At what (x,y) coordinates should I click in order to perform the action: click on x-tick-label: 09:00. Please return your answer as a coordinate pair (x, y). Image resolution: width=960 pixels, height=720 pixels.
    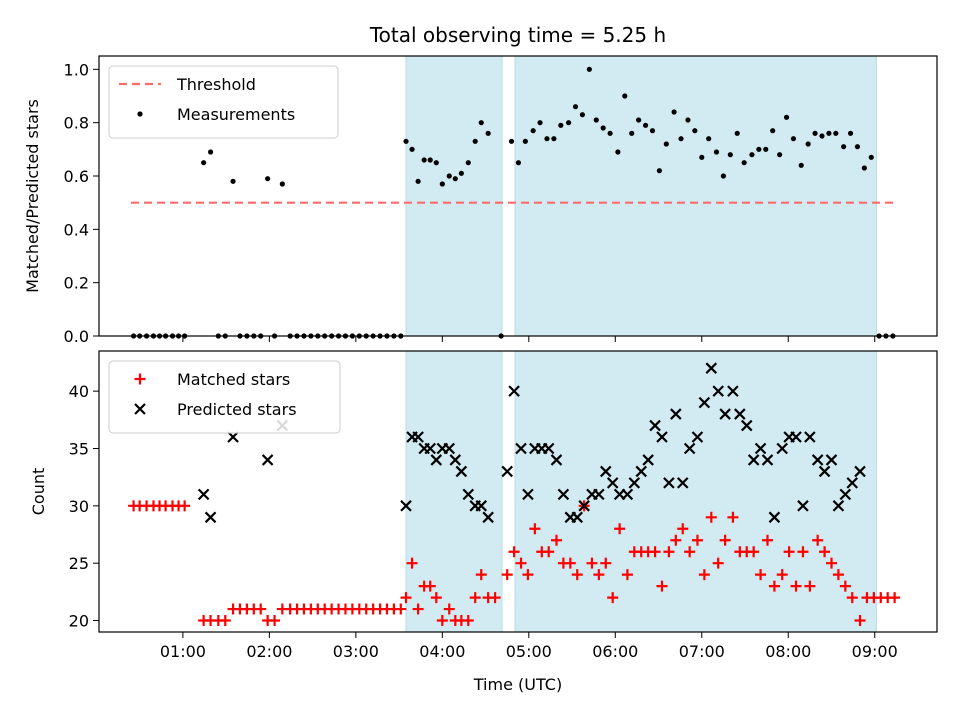
    Looking at the image, I should click on (875, 651).